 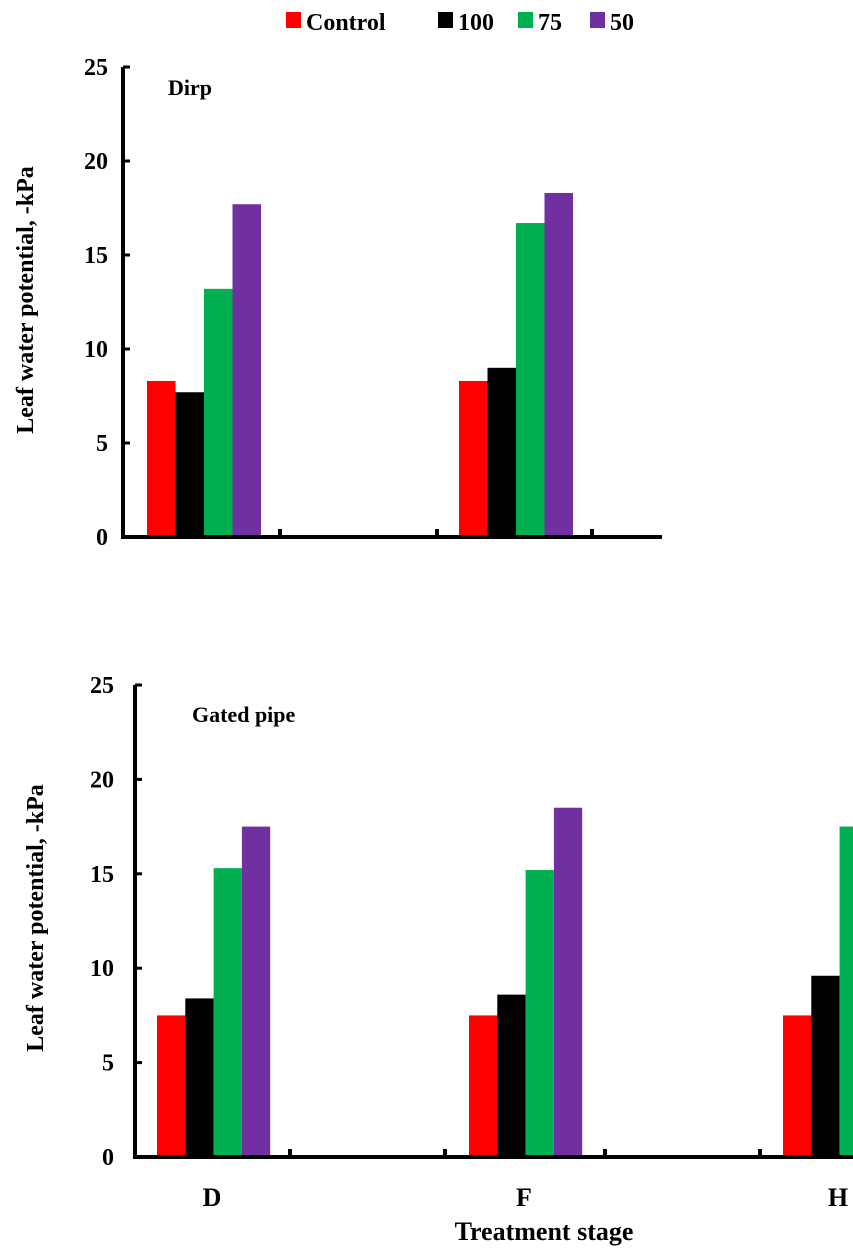 I want to click on panel-title: Gated pipe, so click(x=244, y=714).